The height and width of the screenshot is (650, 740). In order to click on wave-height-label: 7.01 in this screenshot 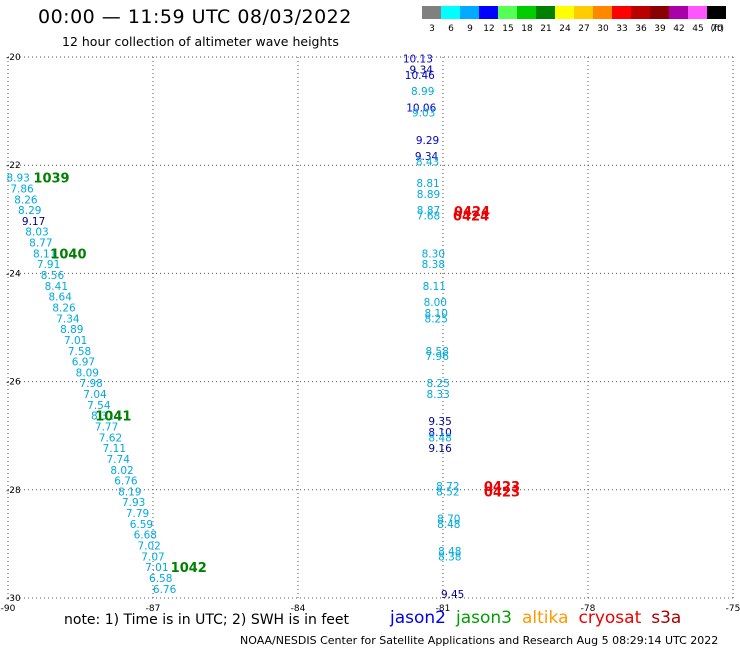, I will do `click(75, 341)`.